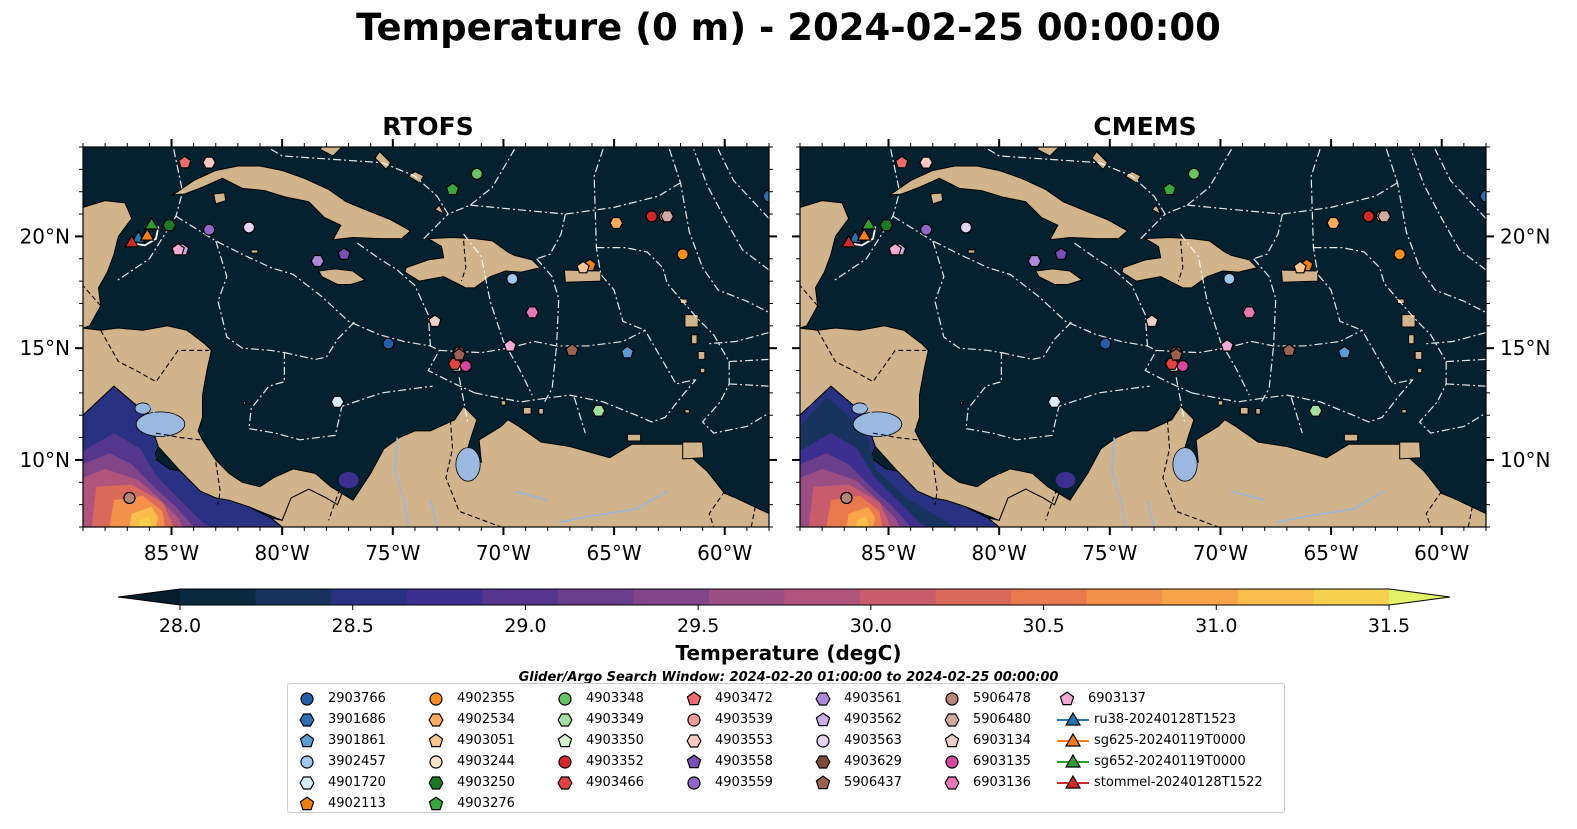  What do you see at coordinates (1170, 761) in the screenshot?
I see `legend-label: sg652-20240119T0000` at bounding box center [1170, 761].